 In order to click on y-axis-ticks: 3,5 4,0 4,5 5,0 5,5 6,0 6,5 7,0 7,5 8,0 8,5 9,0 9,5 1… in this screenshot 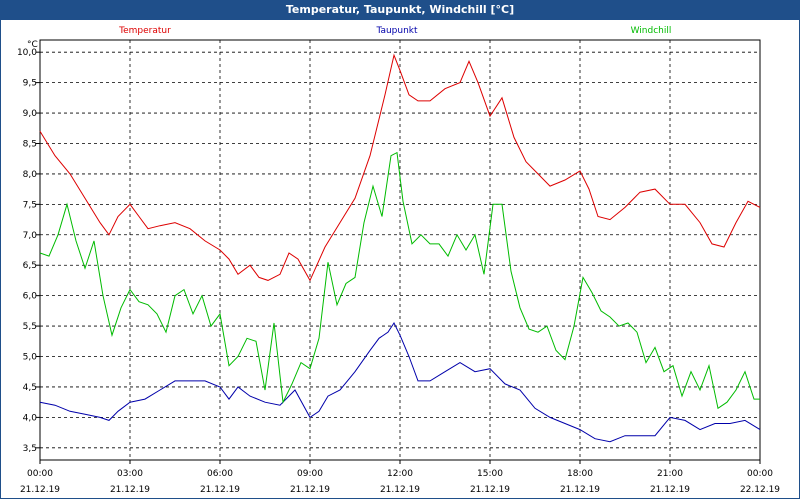, I will do `click(28, 251)`.